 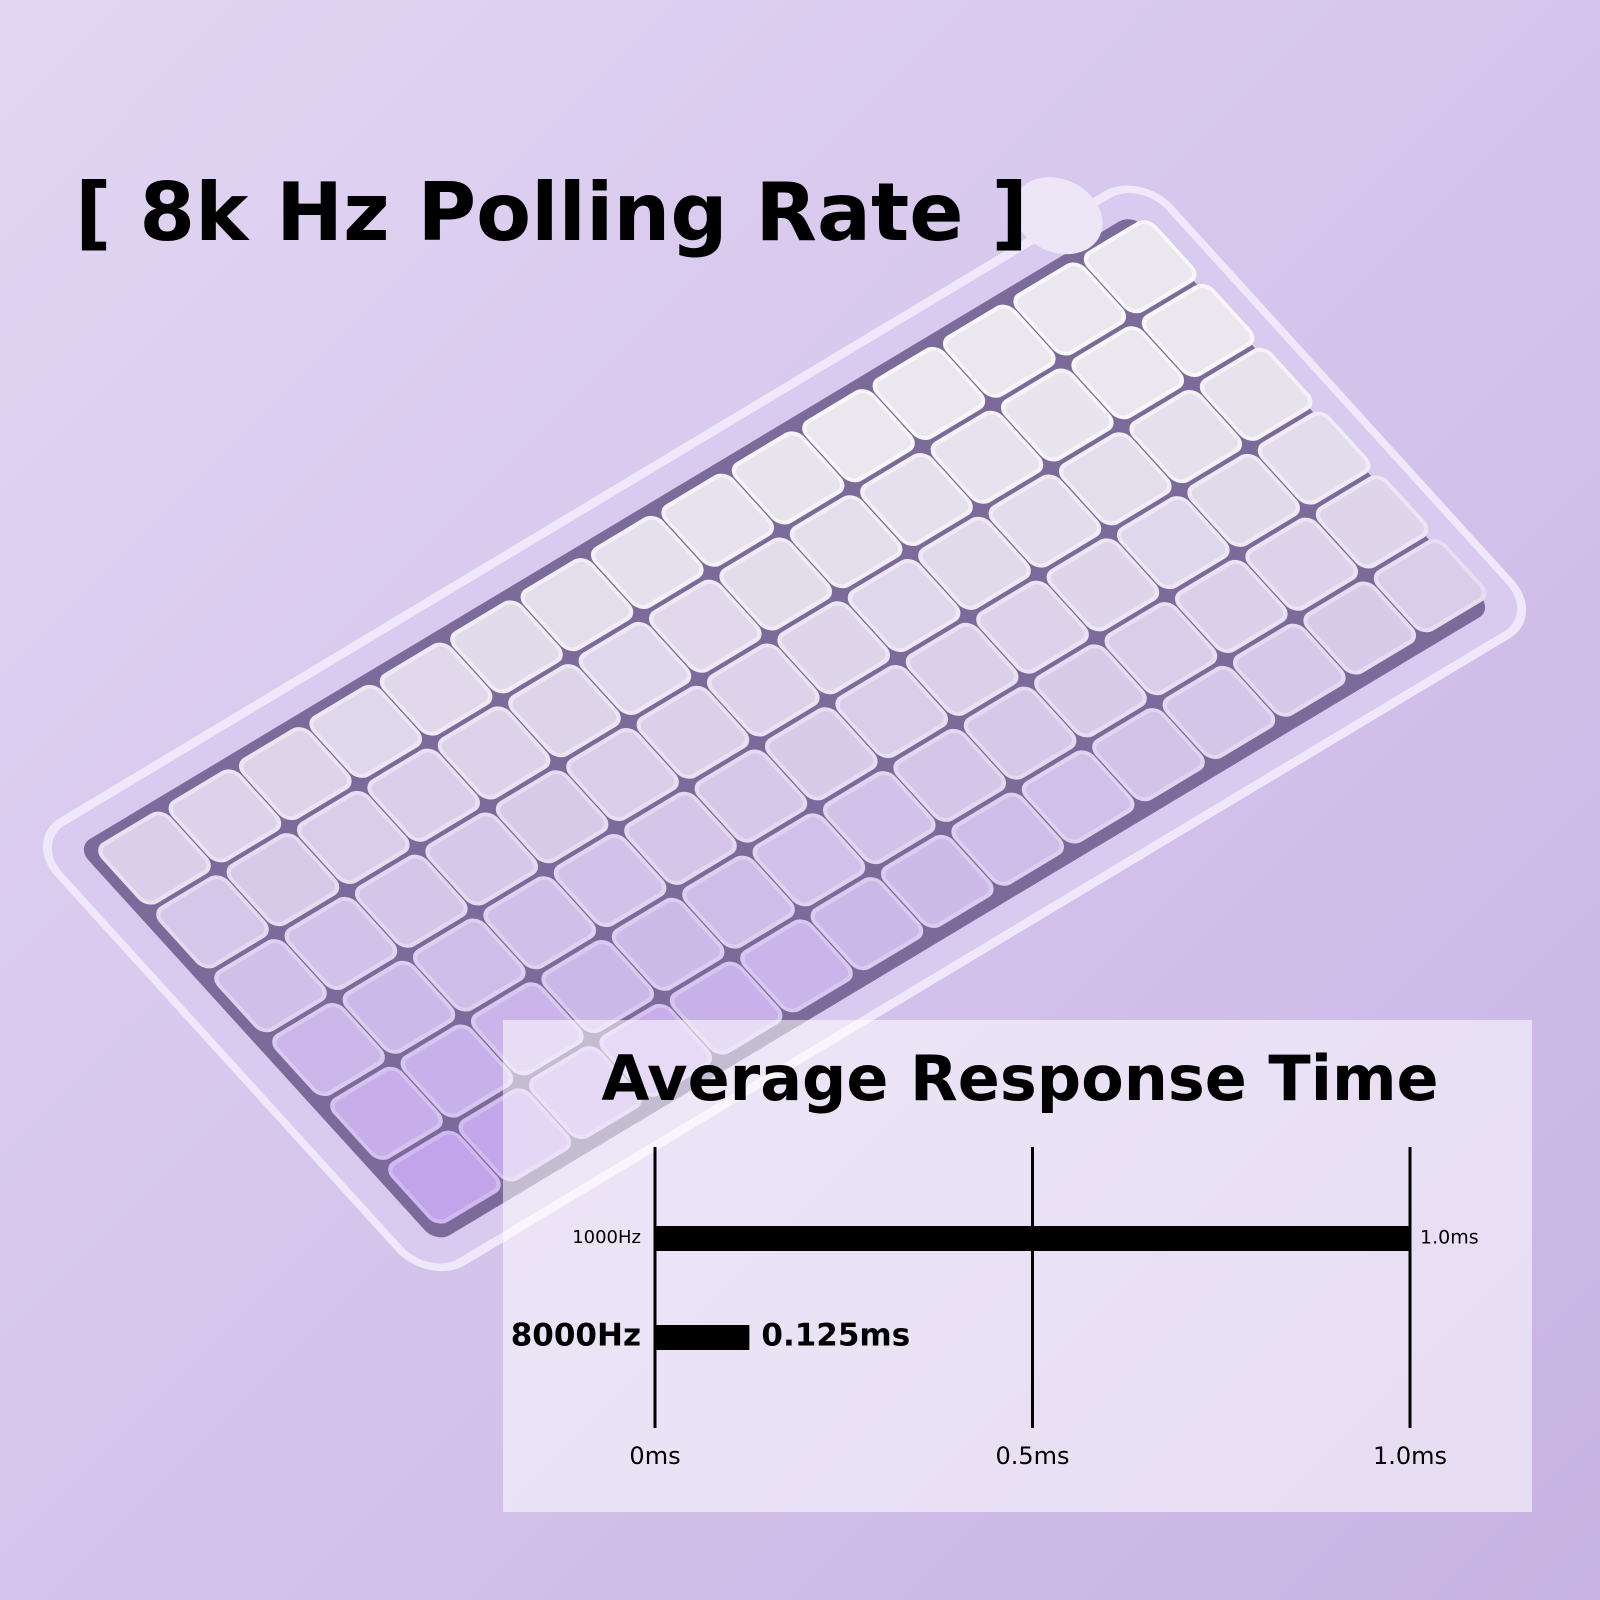 I want to click on headline: [ 8k Hz Polling Rate ], so click(x=551, y=212).